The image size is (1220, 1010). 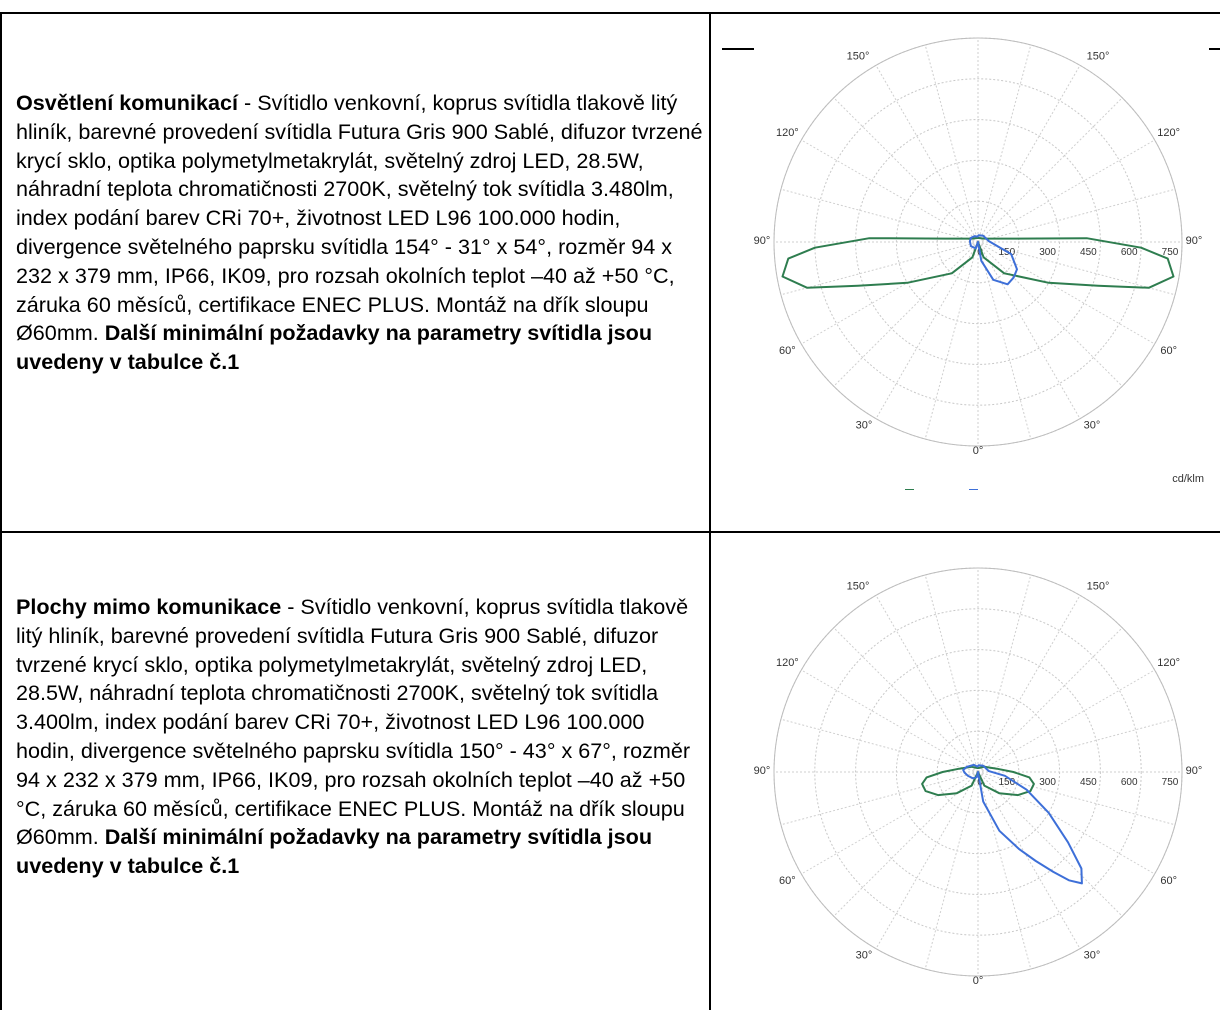 I want to click on legend-label: 0-180°, so click(x=932, y=489).